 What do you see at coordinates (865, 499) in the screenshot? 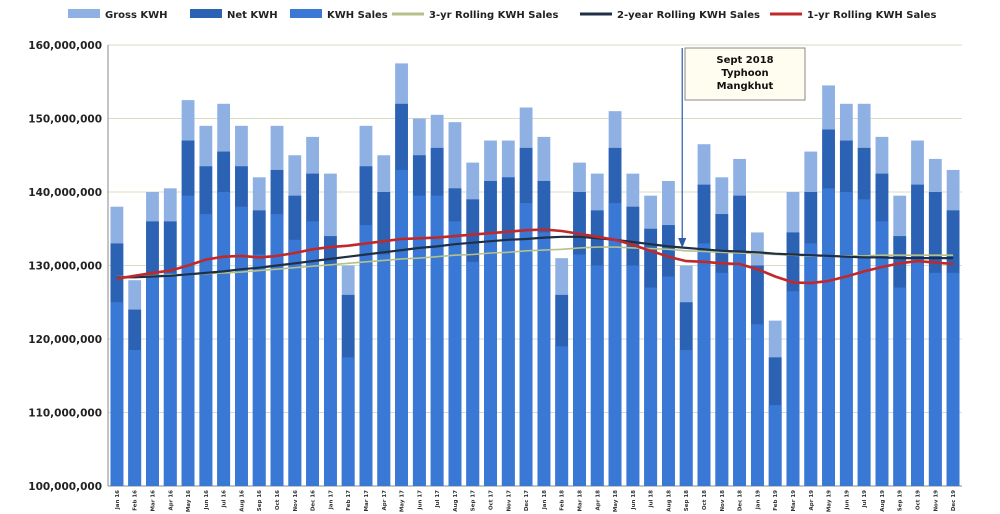
I see `x-tick-label: Jul 19` at bounding box center [865, 499].